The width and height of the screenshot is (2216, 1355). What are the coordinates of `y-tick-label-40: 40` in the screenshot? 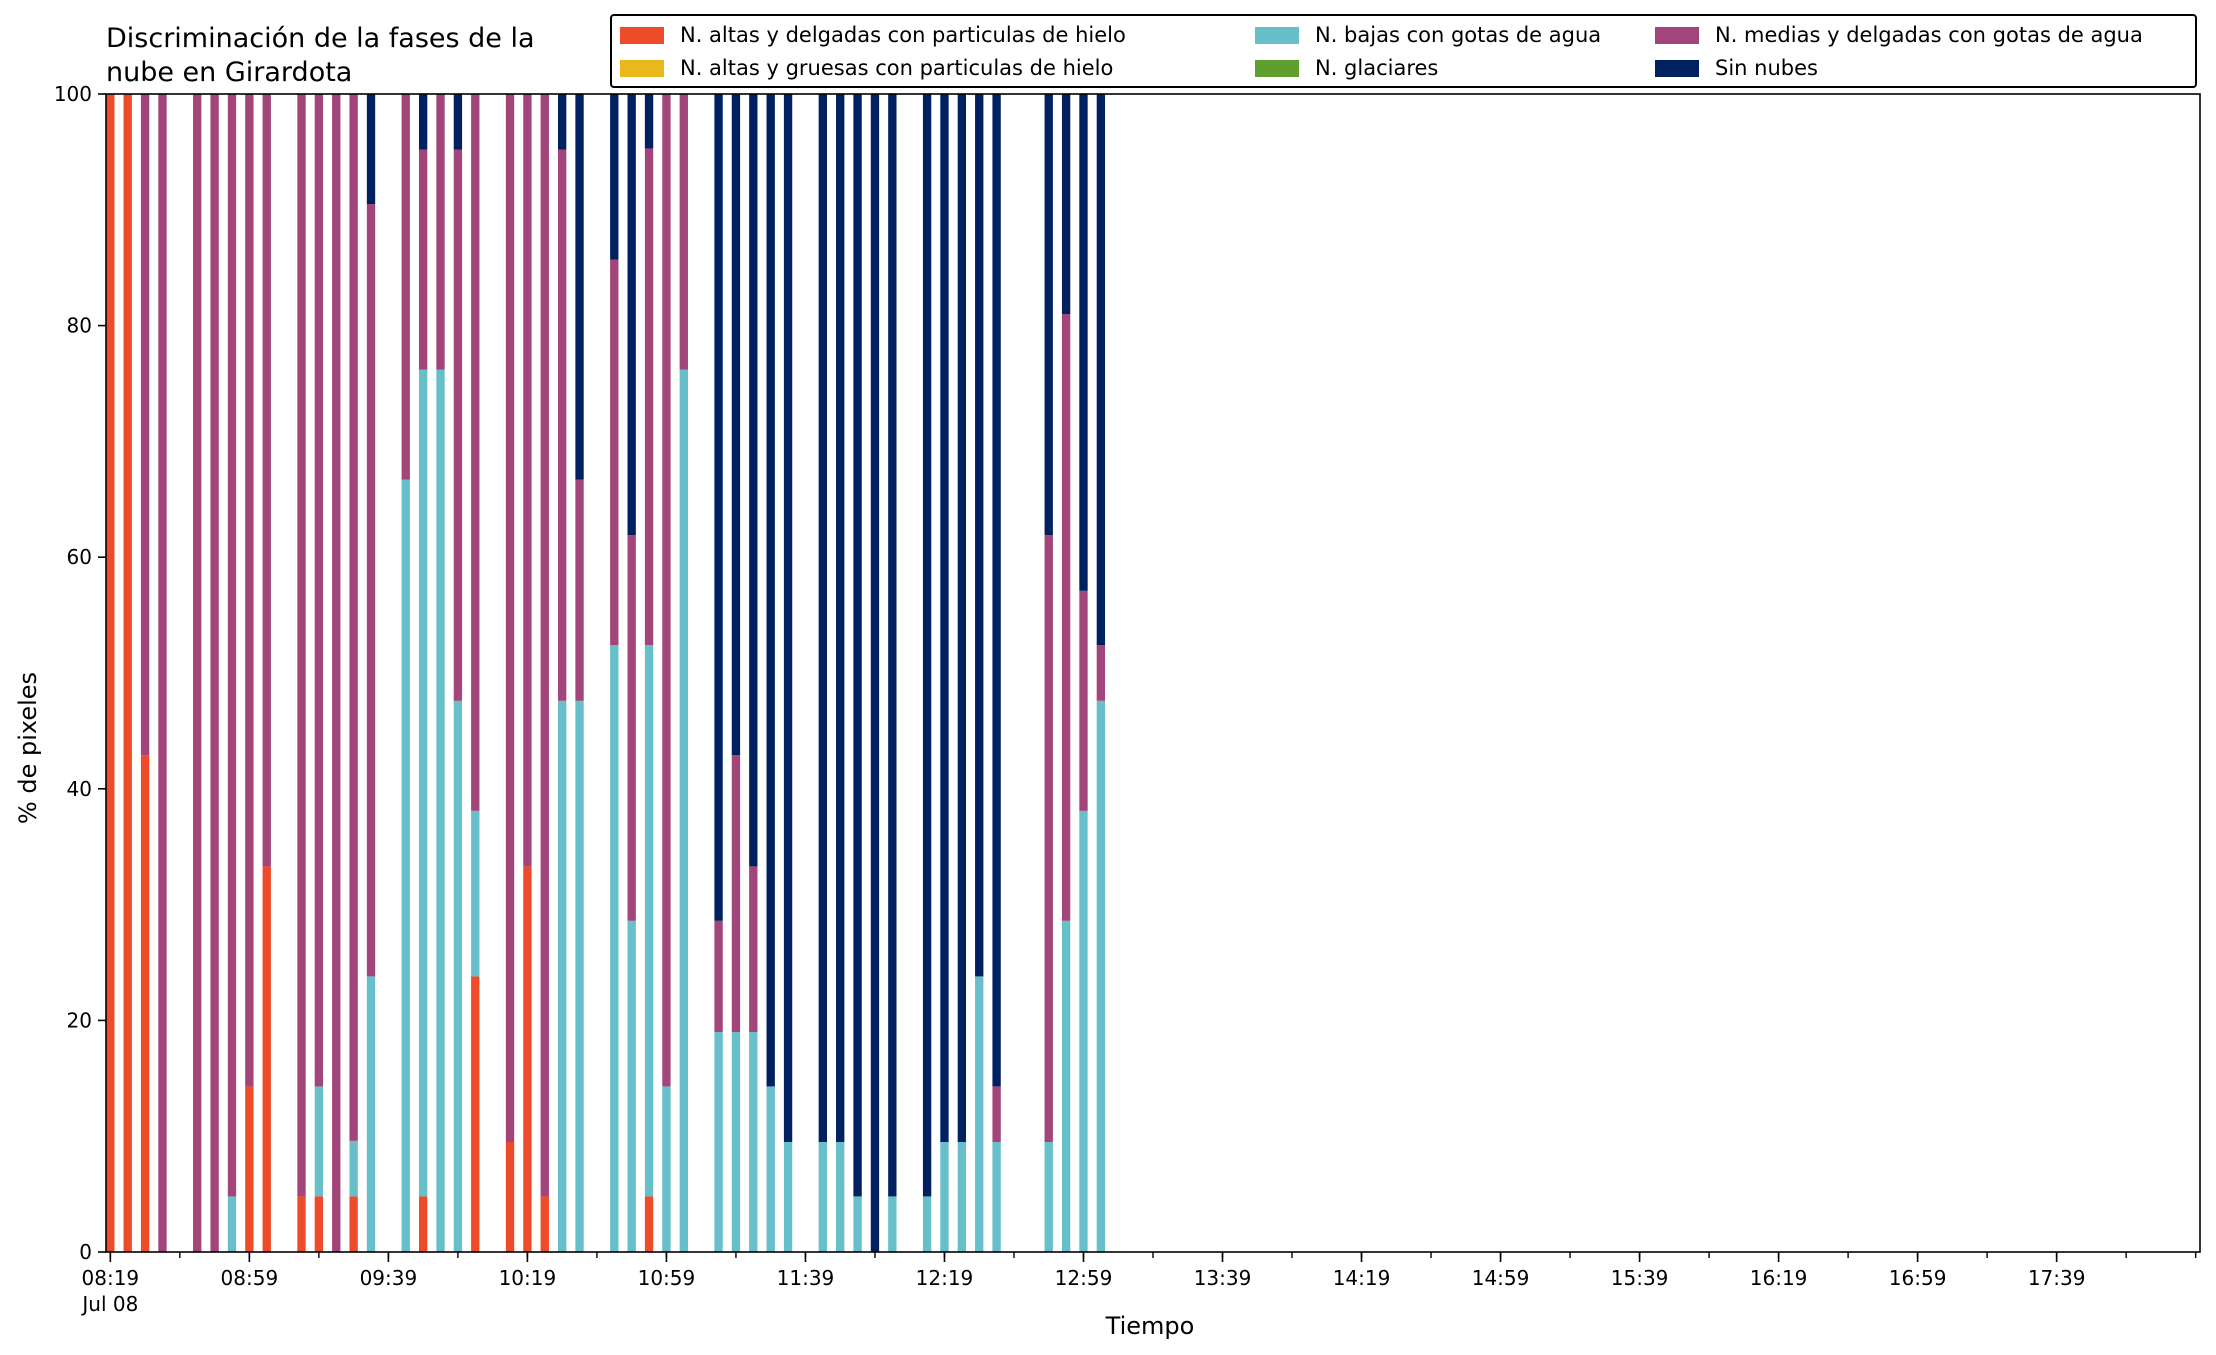 It's located at (79, 789).